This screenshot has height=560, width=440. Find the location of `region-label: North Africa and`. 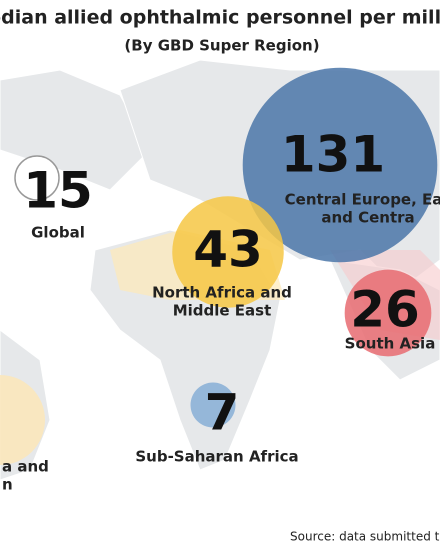

region-label: North Africa and is located at coordinates (222, 293).